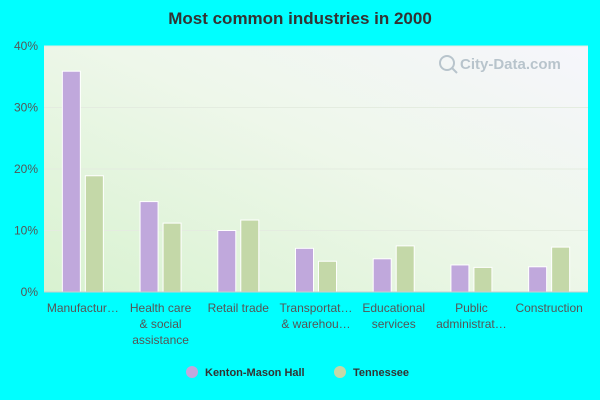 Image resolution: width=600 pixels, height=400 pixels. I want to click on y-tick-label: 30%, so click(26, 108).